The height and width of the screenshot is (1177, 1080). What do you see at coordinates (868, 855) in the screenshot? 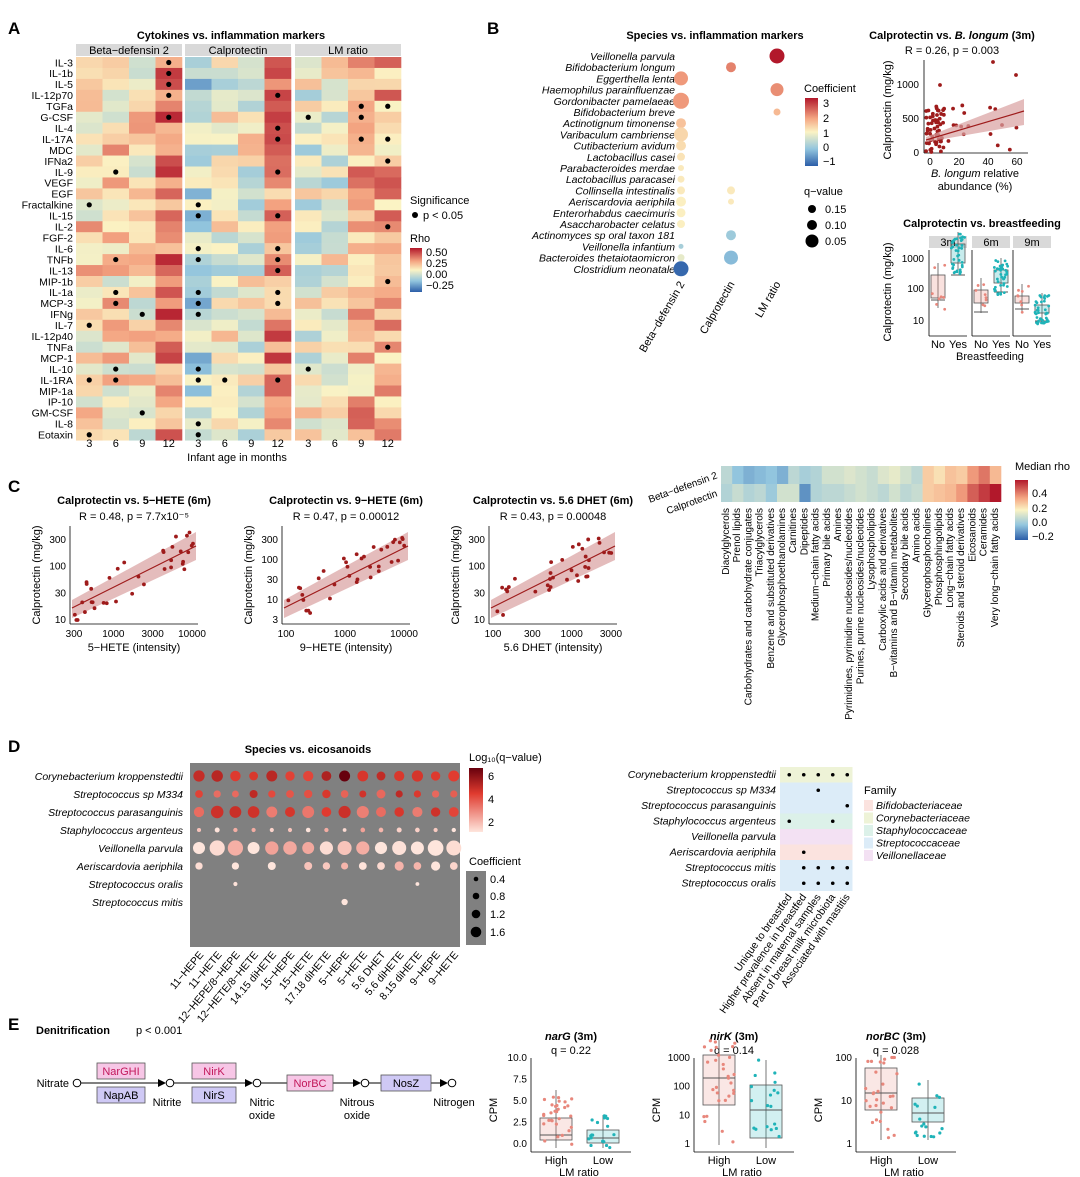
I see `panel-d-family-swatch` at bounding box center [868, 855].